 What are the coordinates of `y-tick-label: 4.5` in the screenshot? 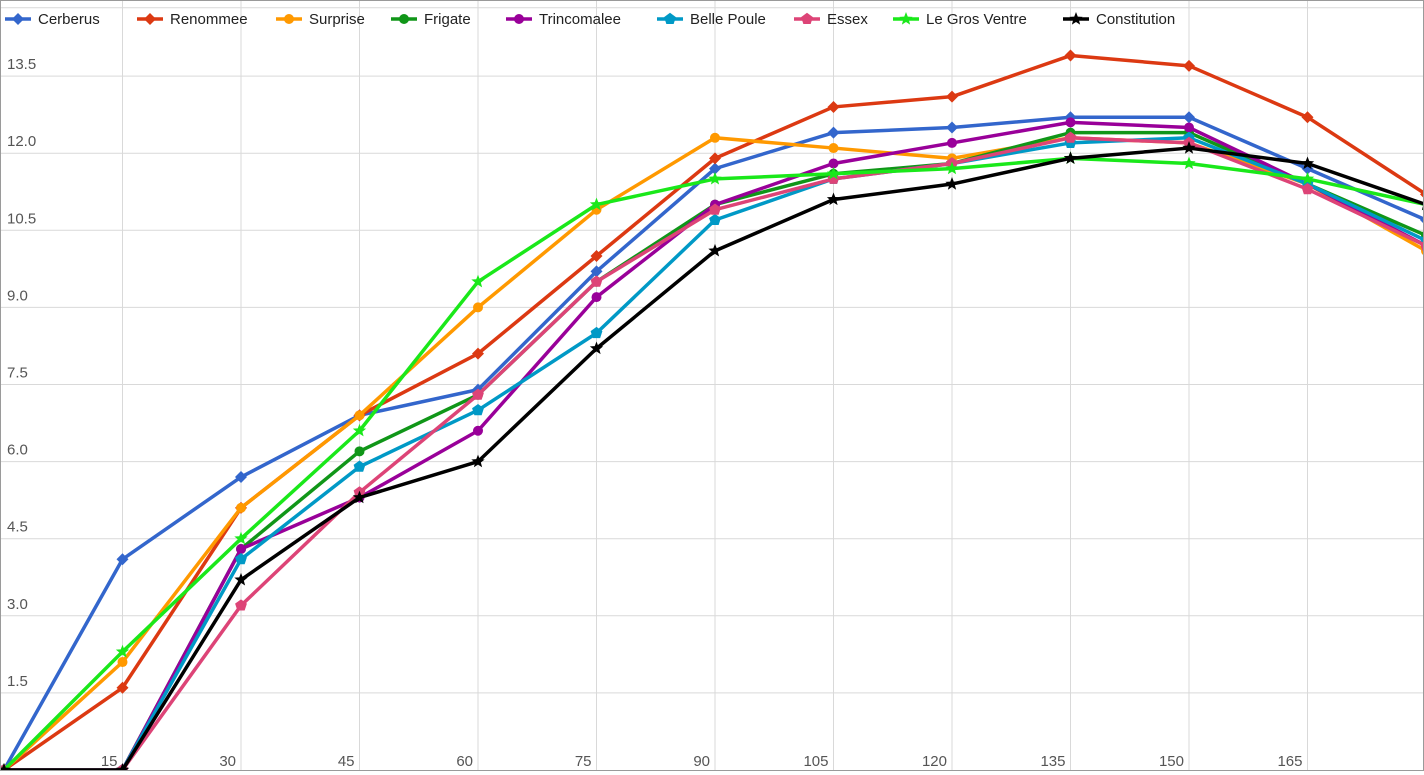 It's located at (17, 527).